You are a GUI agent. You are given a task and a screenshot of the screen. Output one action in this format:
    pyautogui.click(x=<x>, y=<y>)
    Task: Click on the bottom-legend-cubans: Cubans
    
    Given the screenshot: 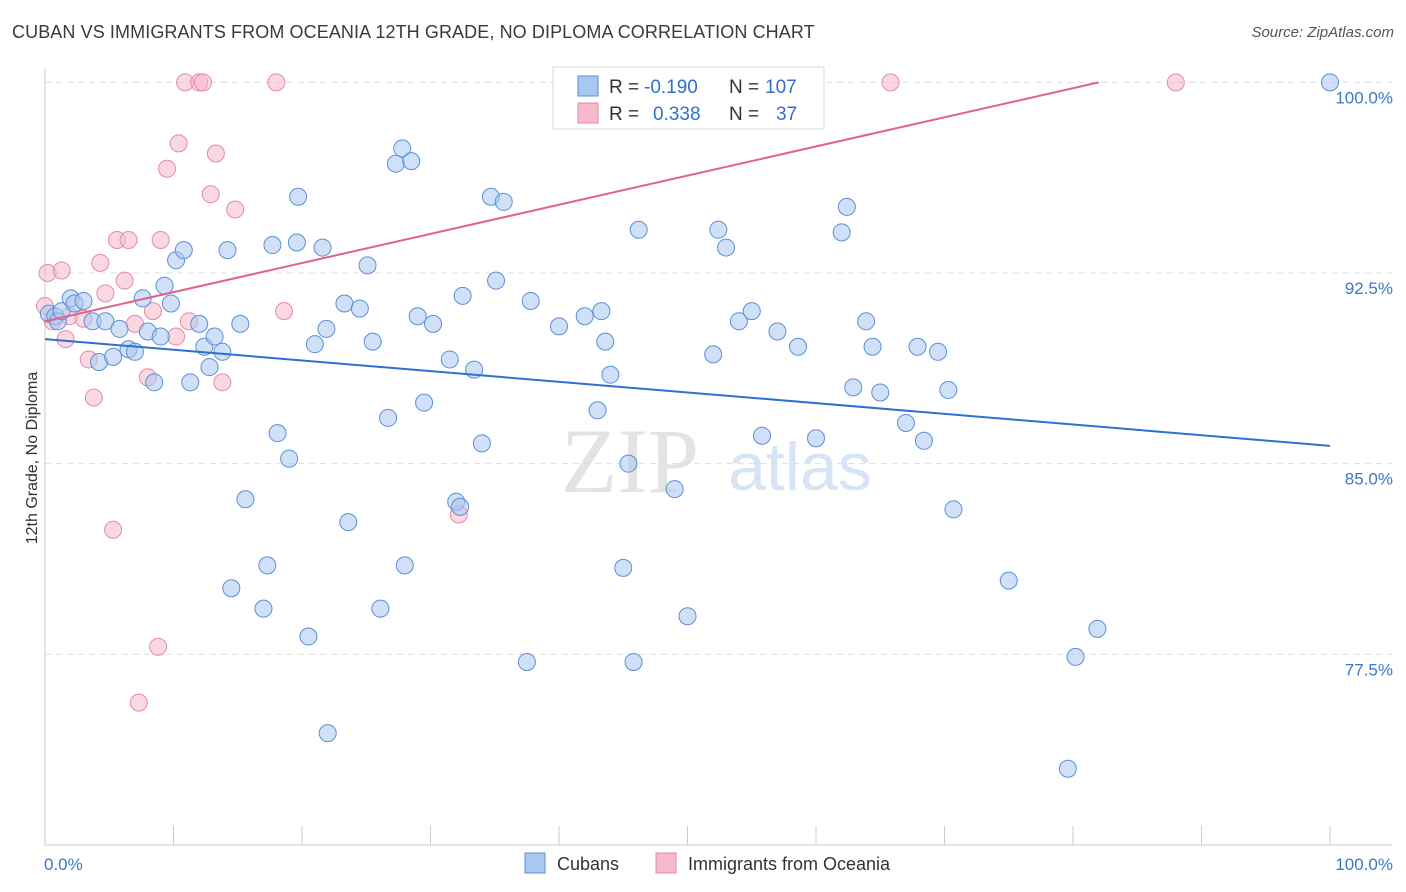 What is the action you would take?
    pyautogui.click(x=588, y=864)
    